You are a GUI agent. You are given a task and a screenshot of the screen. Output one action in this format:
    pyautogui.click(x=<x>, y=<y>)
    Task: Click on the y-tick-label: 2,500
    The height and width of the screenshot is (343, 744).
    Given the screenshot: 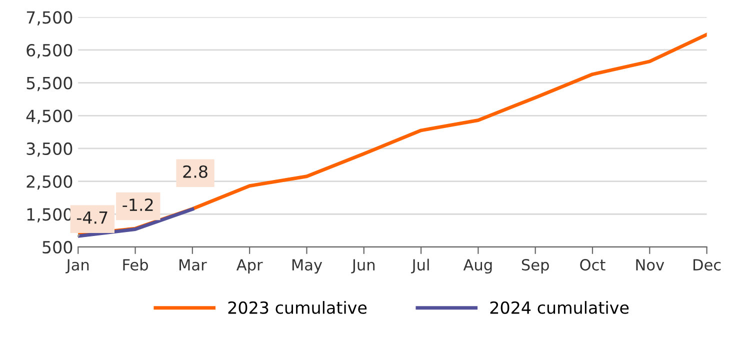 What is the action you would take?
    pyautogui.click(x=49, y=182)
    